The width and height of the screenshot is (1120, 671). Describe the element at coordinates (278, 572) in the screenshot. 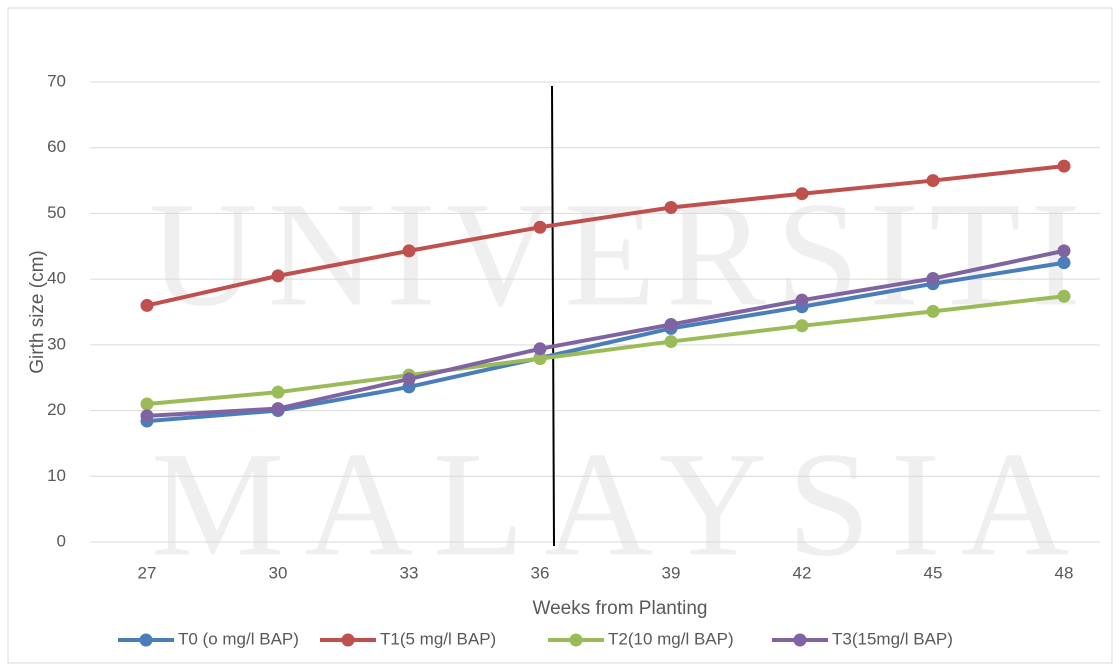

I see `x-tick-label: 30` at that location.